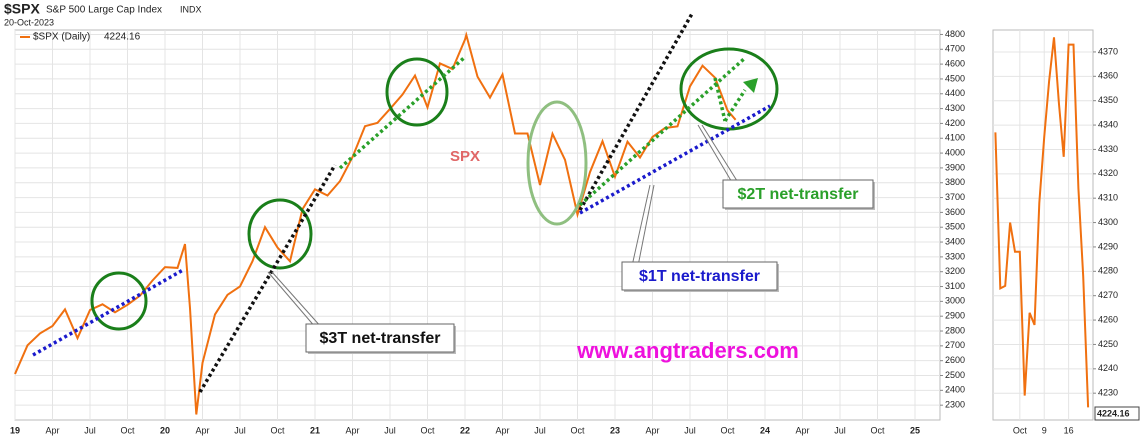 The width and height of the screenshot is (1140, 438). What do you see at coordinates (955, 301) in the screenshot?
I see `y-tick-label: 3000` at bounding box center [955, 301].